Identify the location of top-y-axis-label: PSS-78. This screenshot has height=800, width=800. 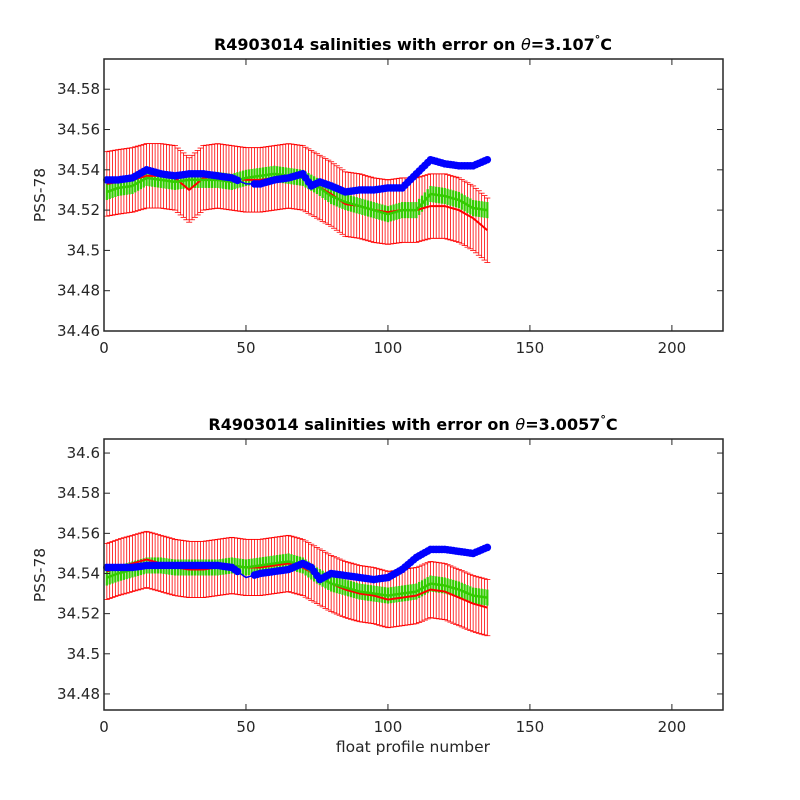
(40, 195).